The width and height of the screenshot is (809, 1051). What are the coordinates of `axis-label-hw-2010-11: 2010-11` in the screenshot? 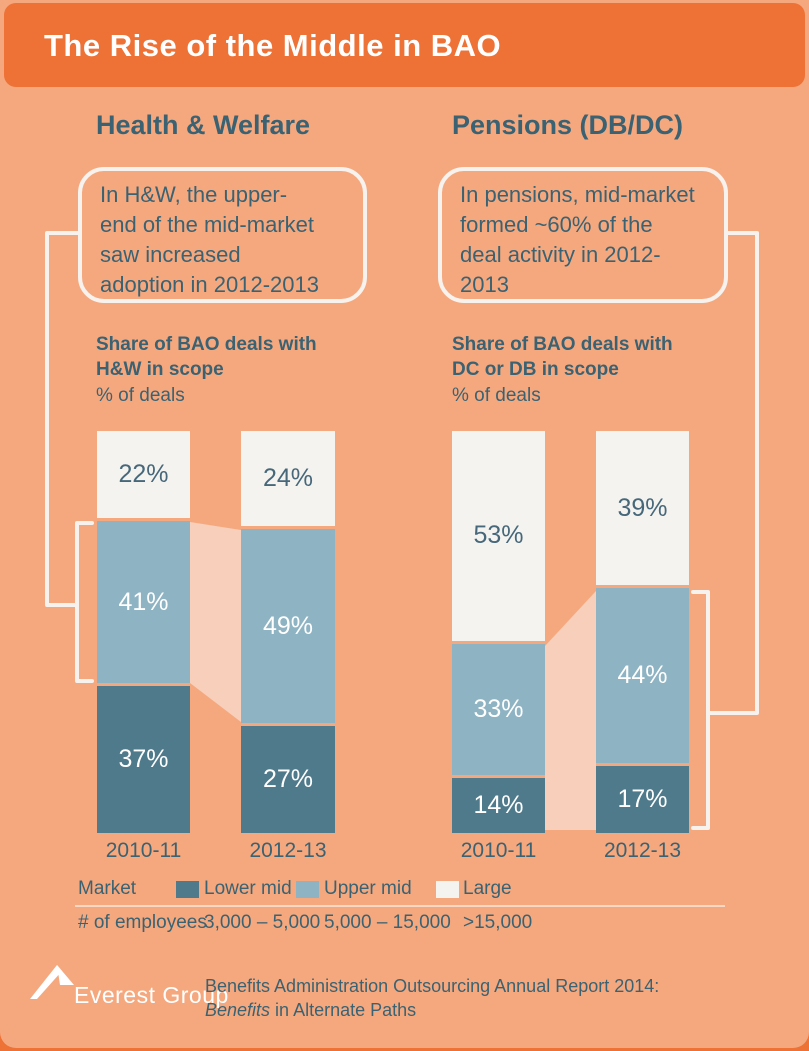 It's located at (143, 850).